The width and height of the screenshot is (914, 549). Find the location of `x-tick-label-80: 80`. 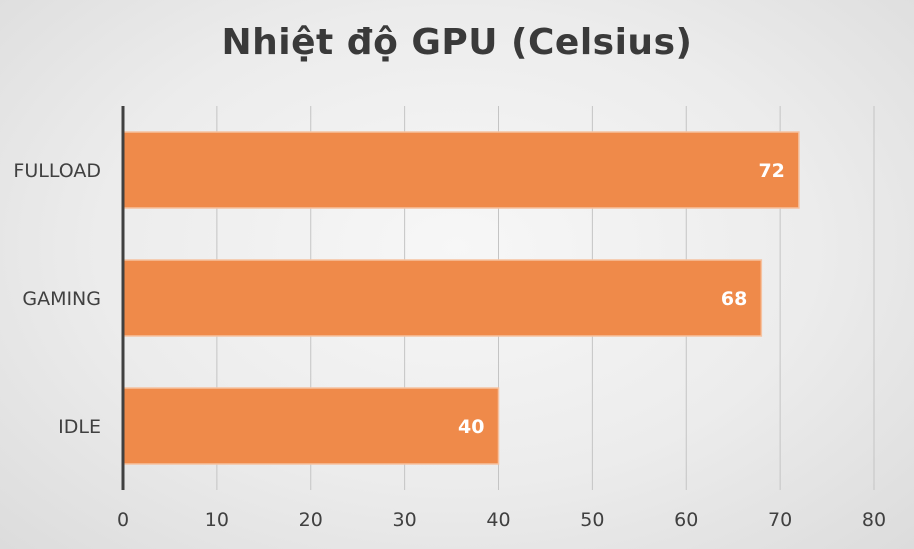

x-tick-label-80: 80 is located at coordinates (874, 520).